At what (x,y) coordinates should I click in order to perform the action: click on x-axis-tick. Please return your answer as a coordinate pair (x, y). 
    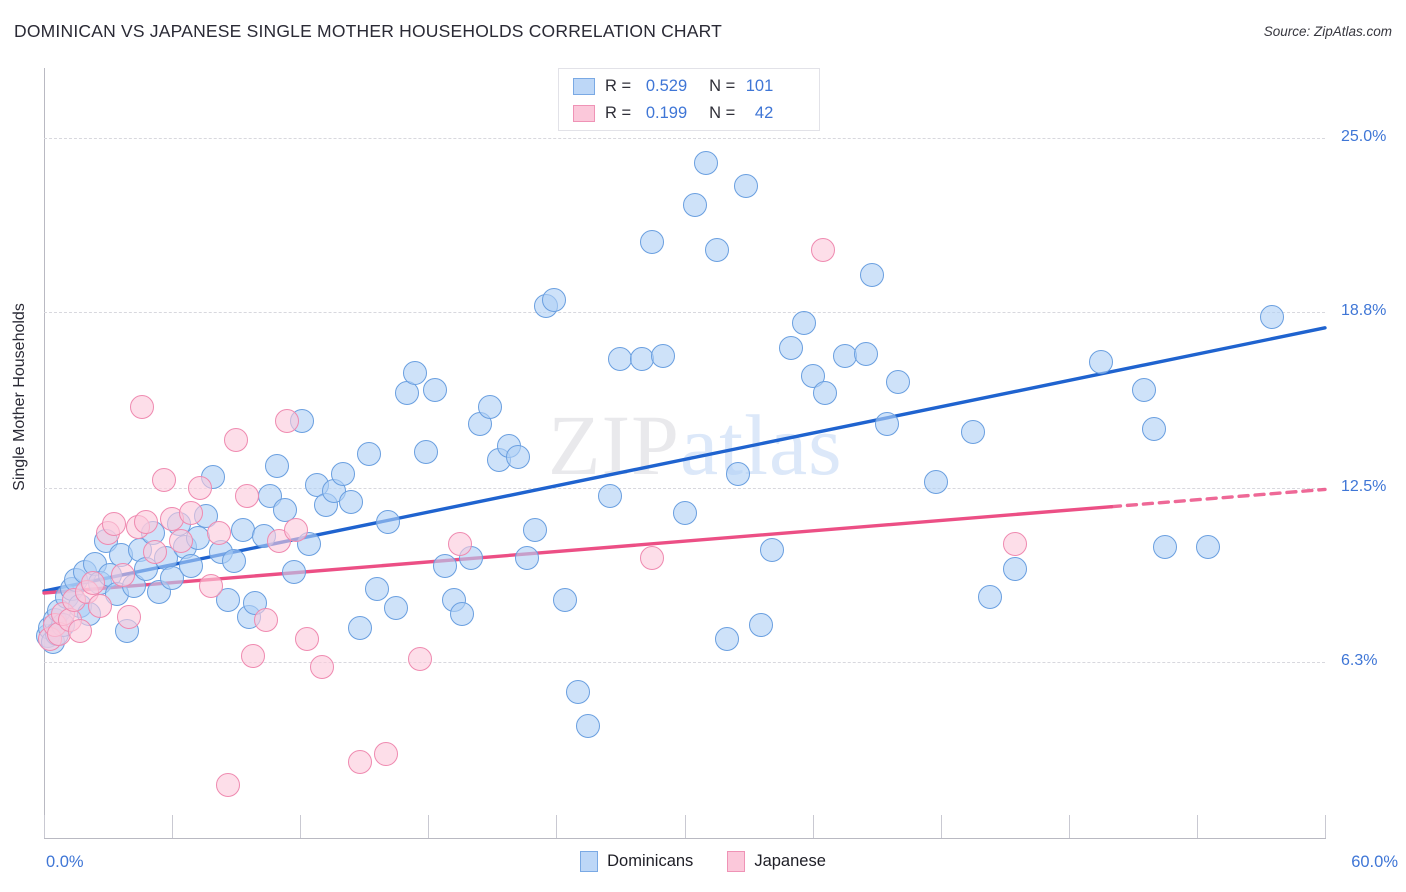
    Looking at the image, I should click on (1197, 826).